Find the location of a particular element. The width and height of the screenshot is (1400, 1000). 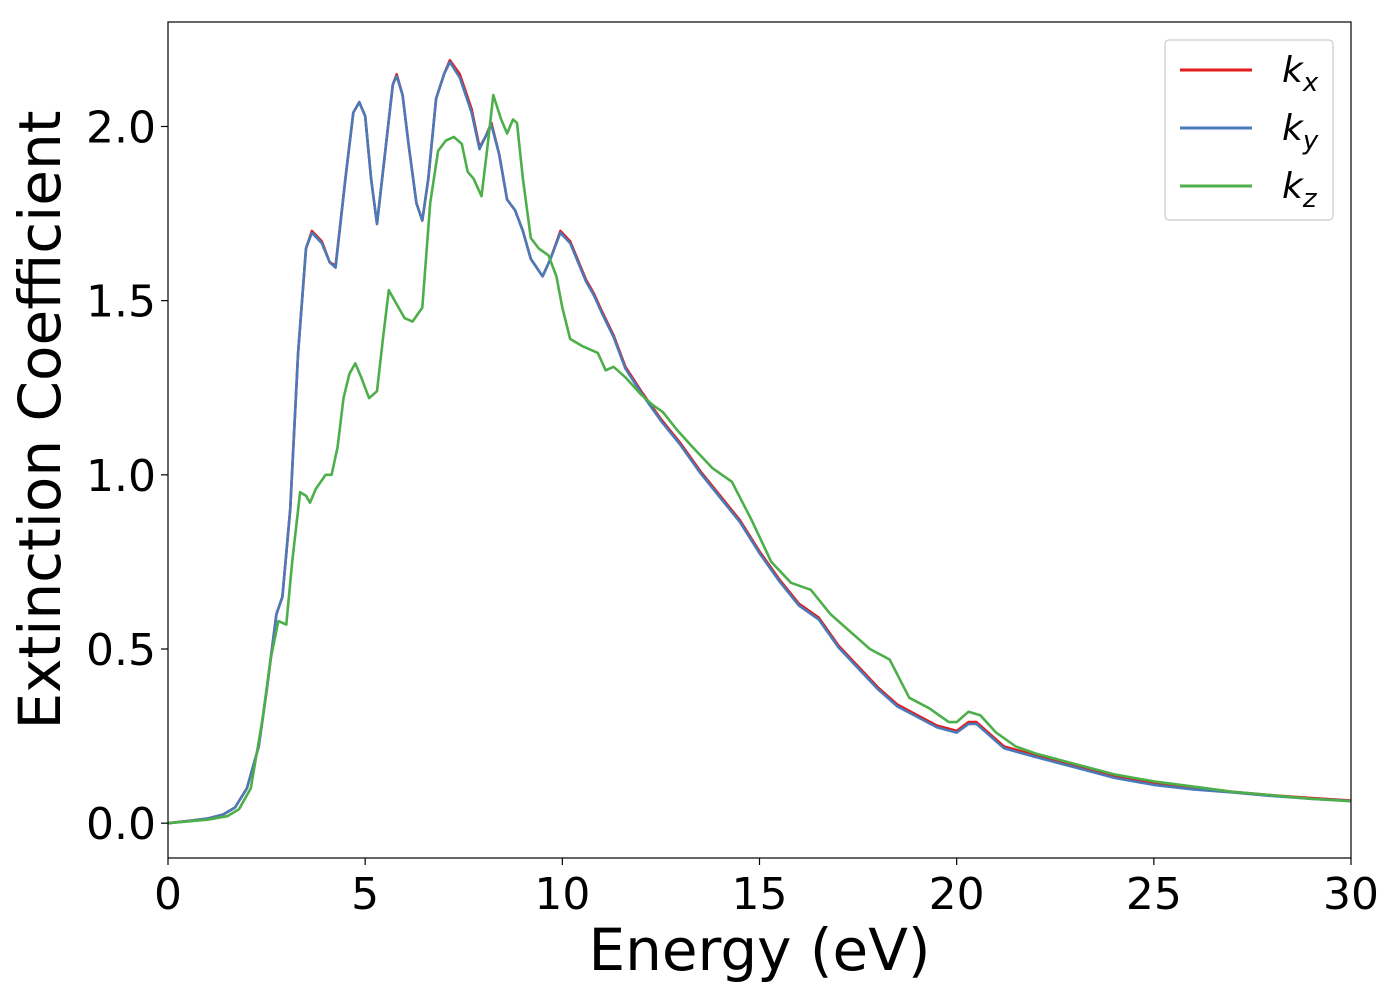

x-axis-title: Energy (eV) is located at coordinates (759, 950).